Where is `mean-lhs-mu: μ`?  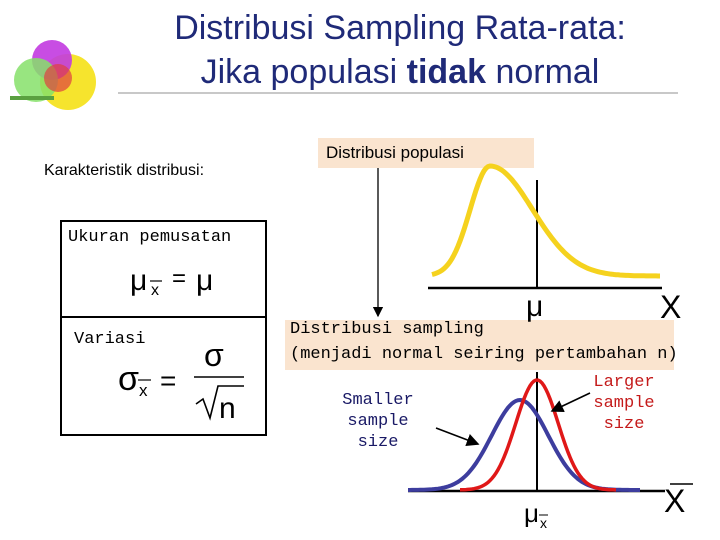
mean-lhs-mu: μ is located at coordinates (138, 280).